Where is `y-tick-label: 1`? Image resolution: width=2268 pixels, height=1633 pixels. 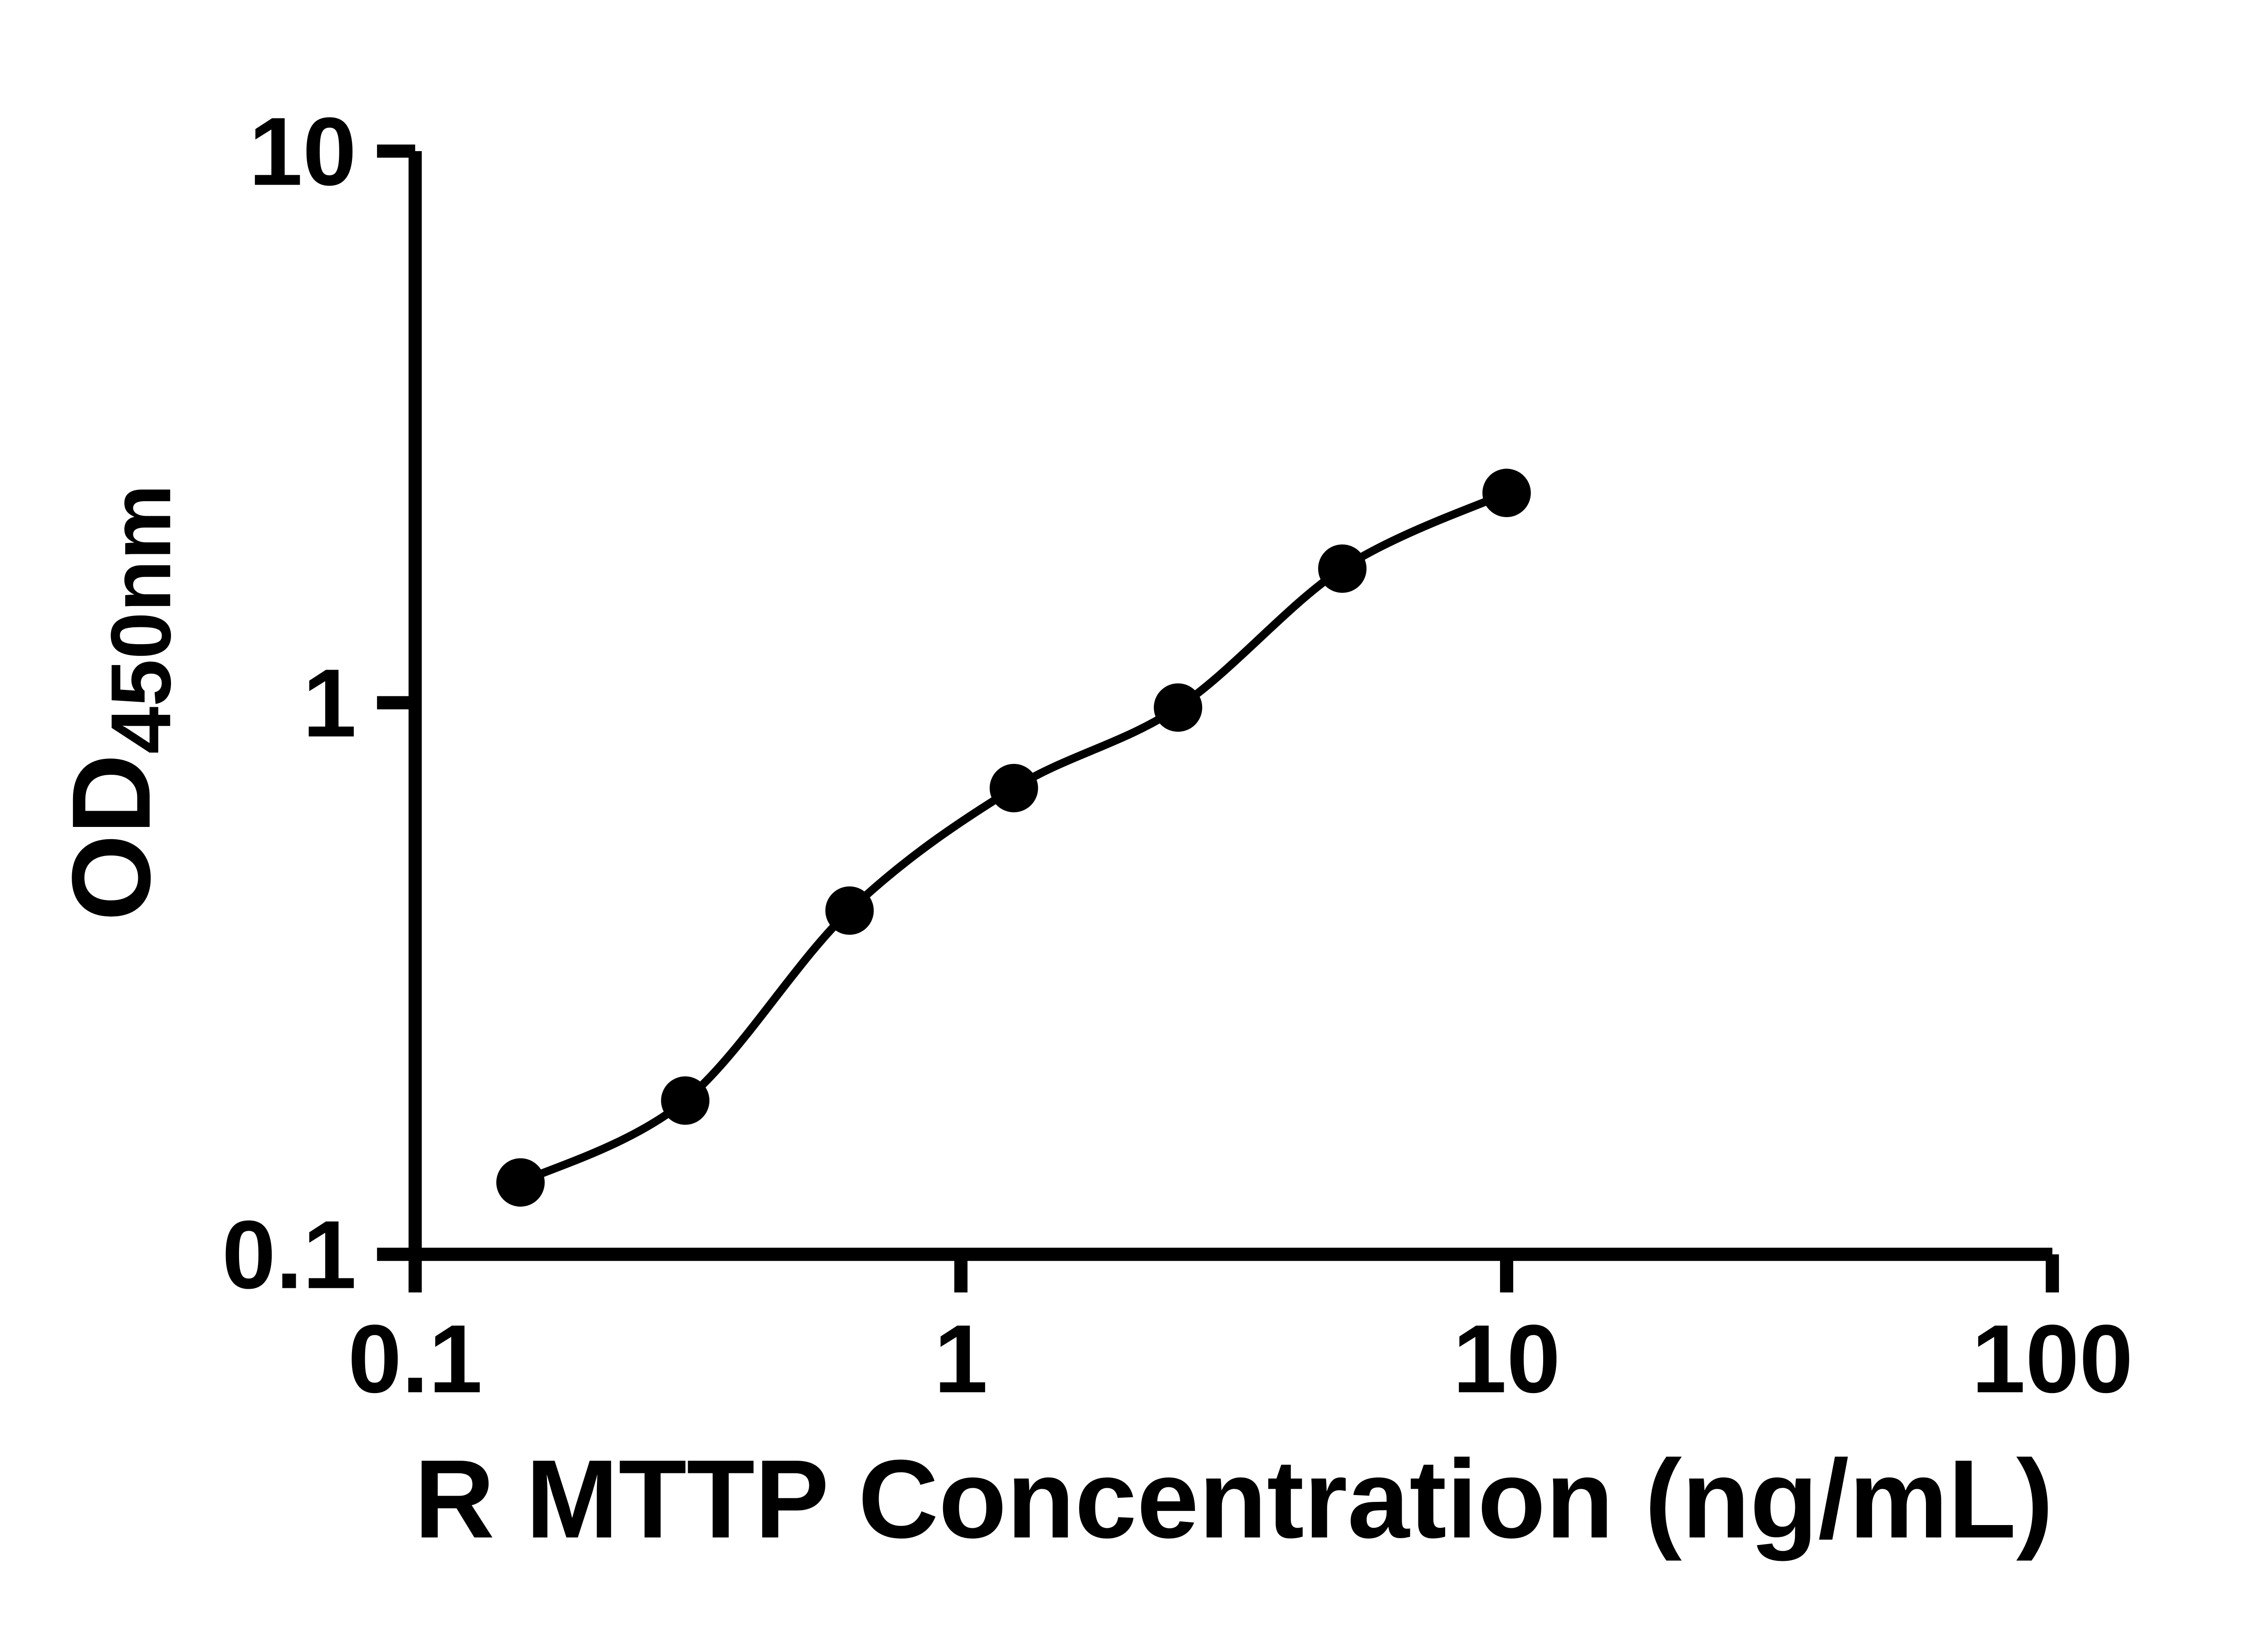 y-tick-label: 1 is located at coordinates (330, 704).